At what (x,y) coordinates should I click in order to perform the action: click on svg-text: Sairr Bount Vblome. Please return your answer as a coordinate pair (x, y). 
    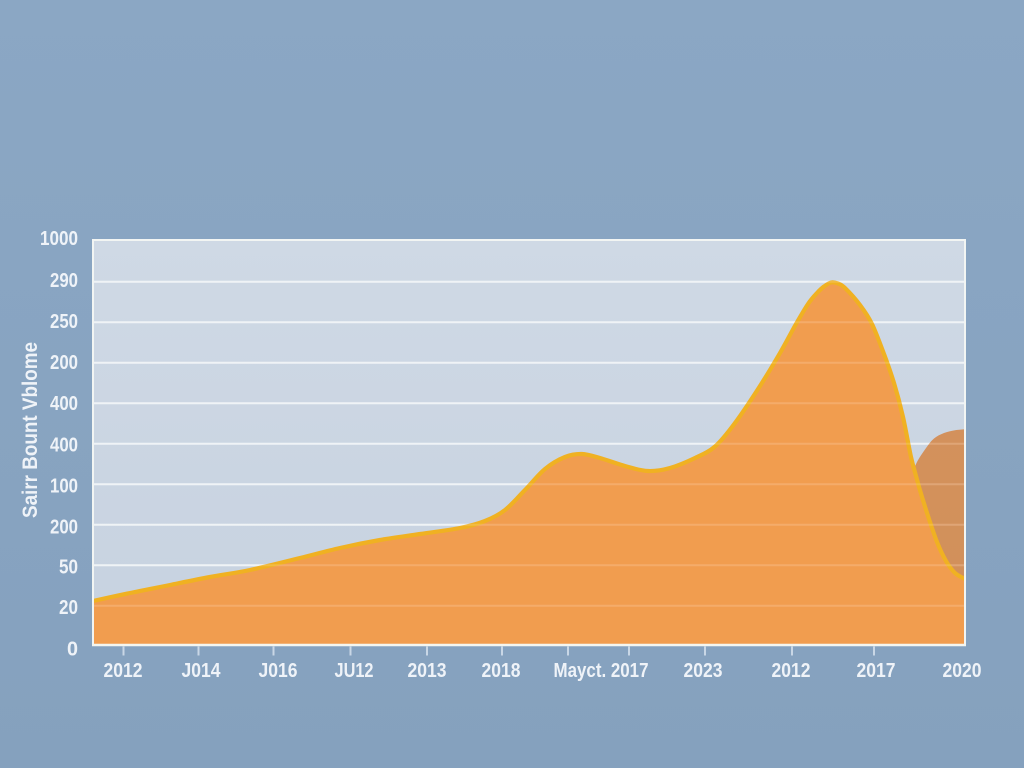
    Looking at the image, I should click on (30, 430).